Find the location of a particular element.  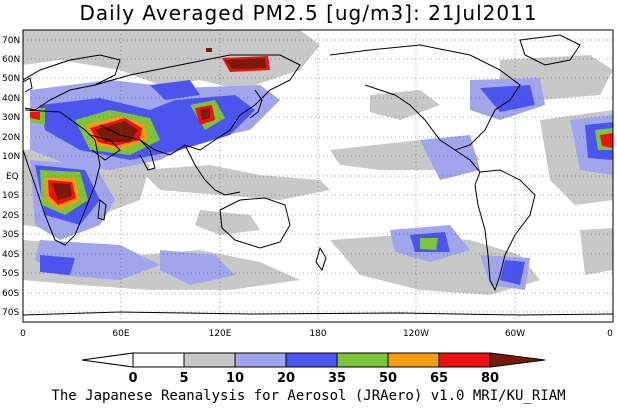

lat-label: 50N is located at coordinates (11, 79).